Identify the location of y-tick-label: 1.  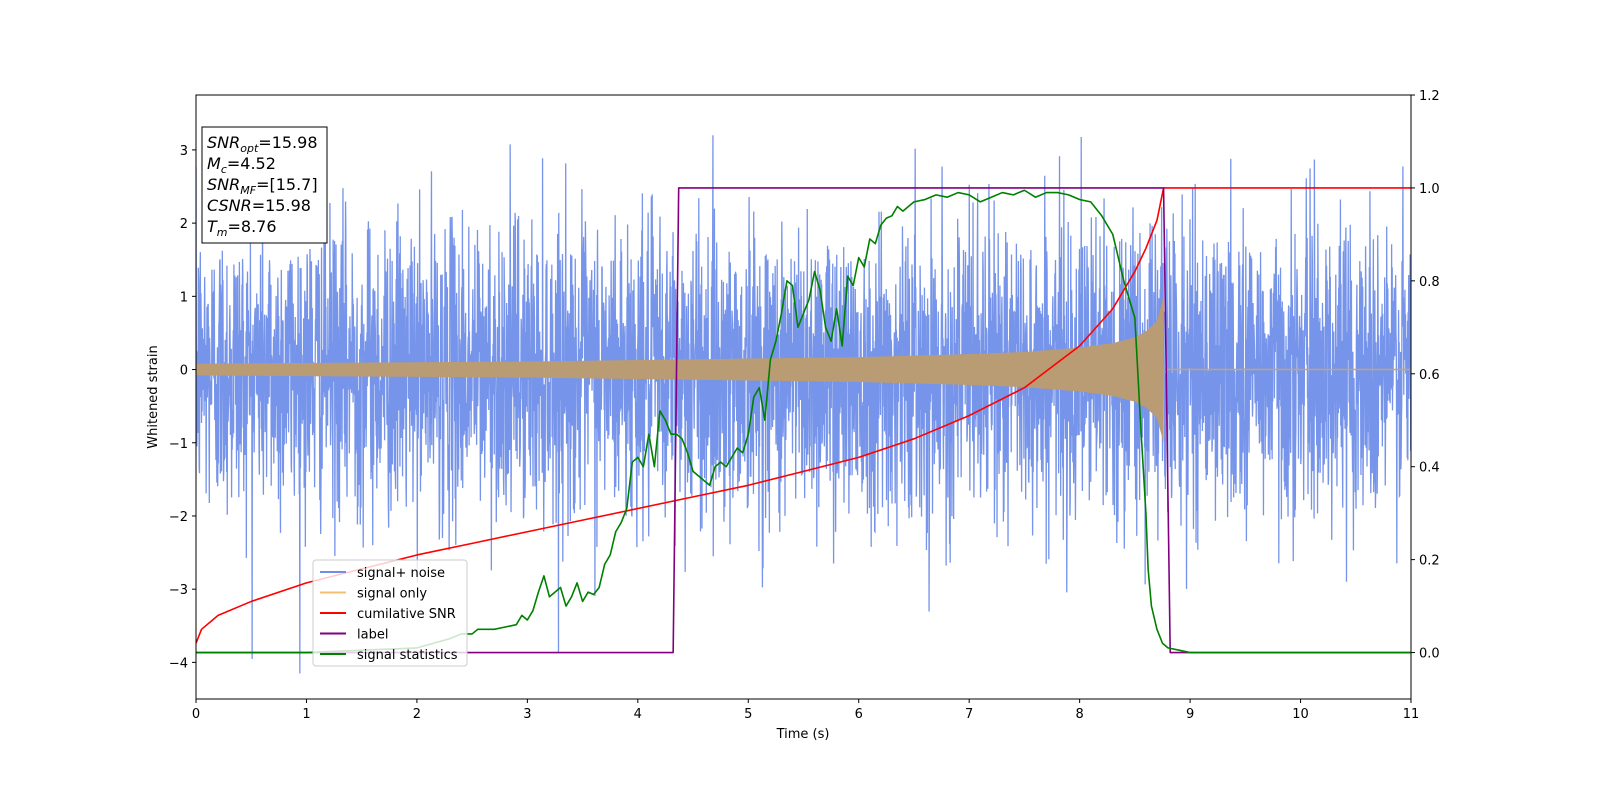
(184, 297).